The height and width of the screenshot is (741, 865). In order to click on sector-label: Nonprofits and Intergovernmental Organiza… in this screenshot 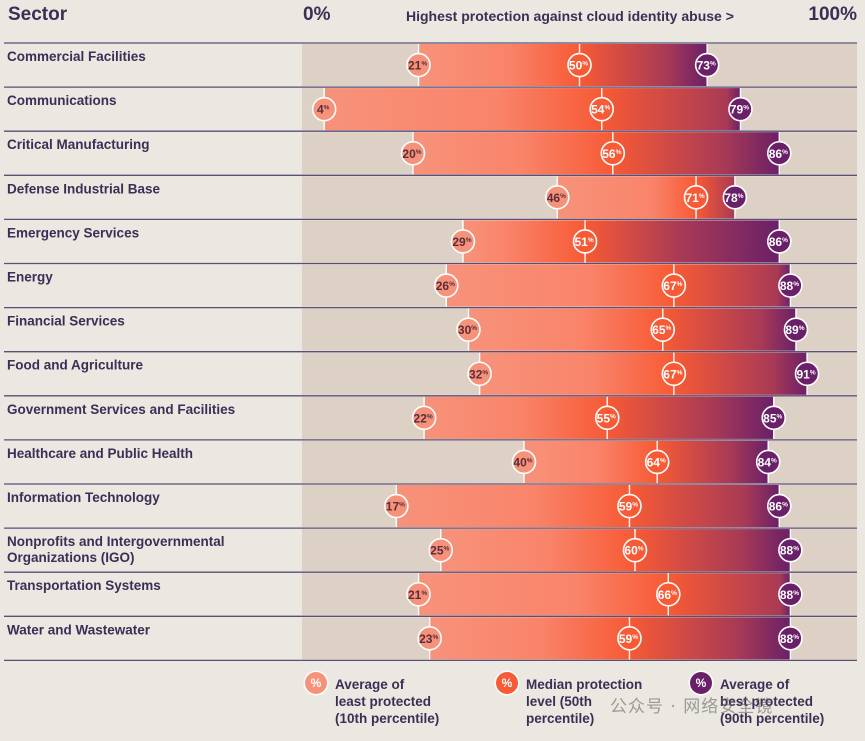, I will do `click(116, 549)`.